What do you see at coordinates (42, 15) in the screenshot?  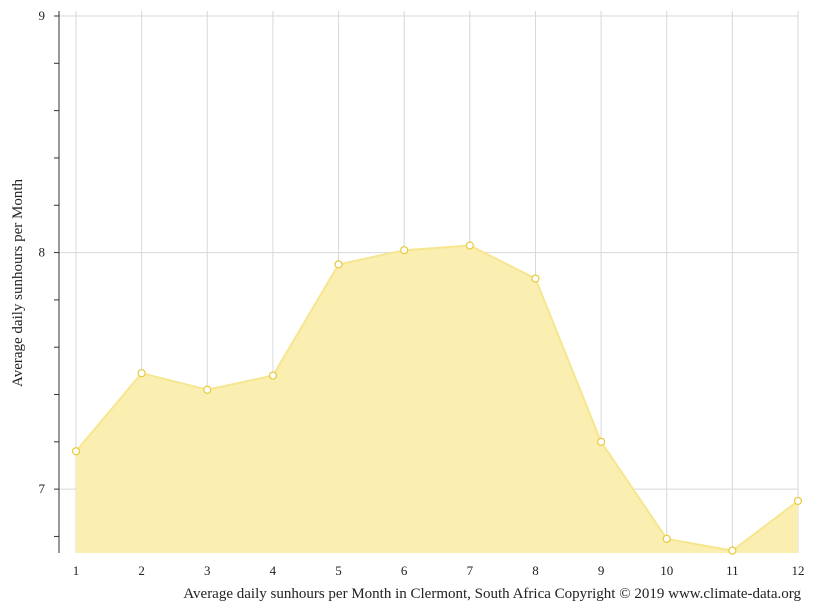 I see `y-tick-label-9: 9` at bounding box center [42, 15].